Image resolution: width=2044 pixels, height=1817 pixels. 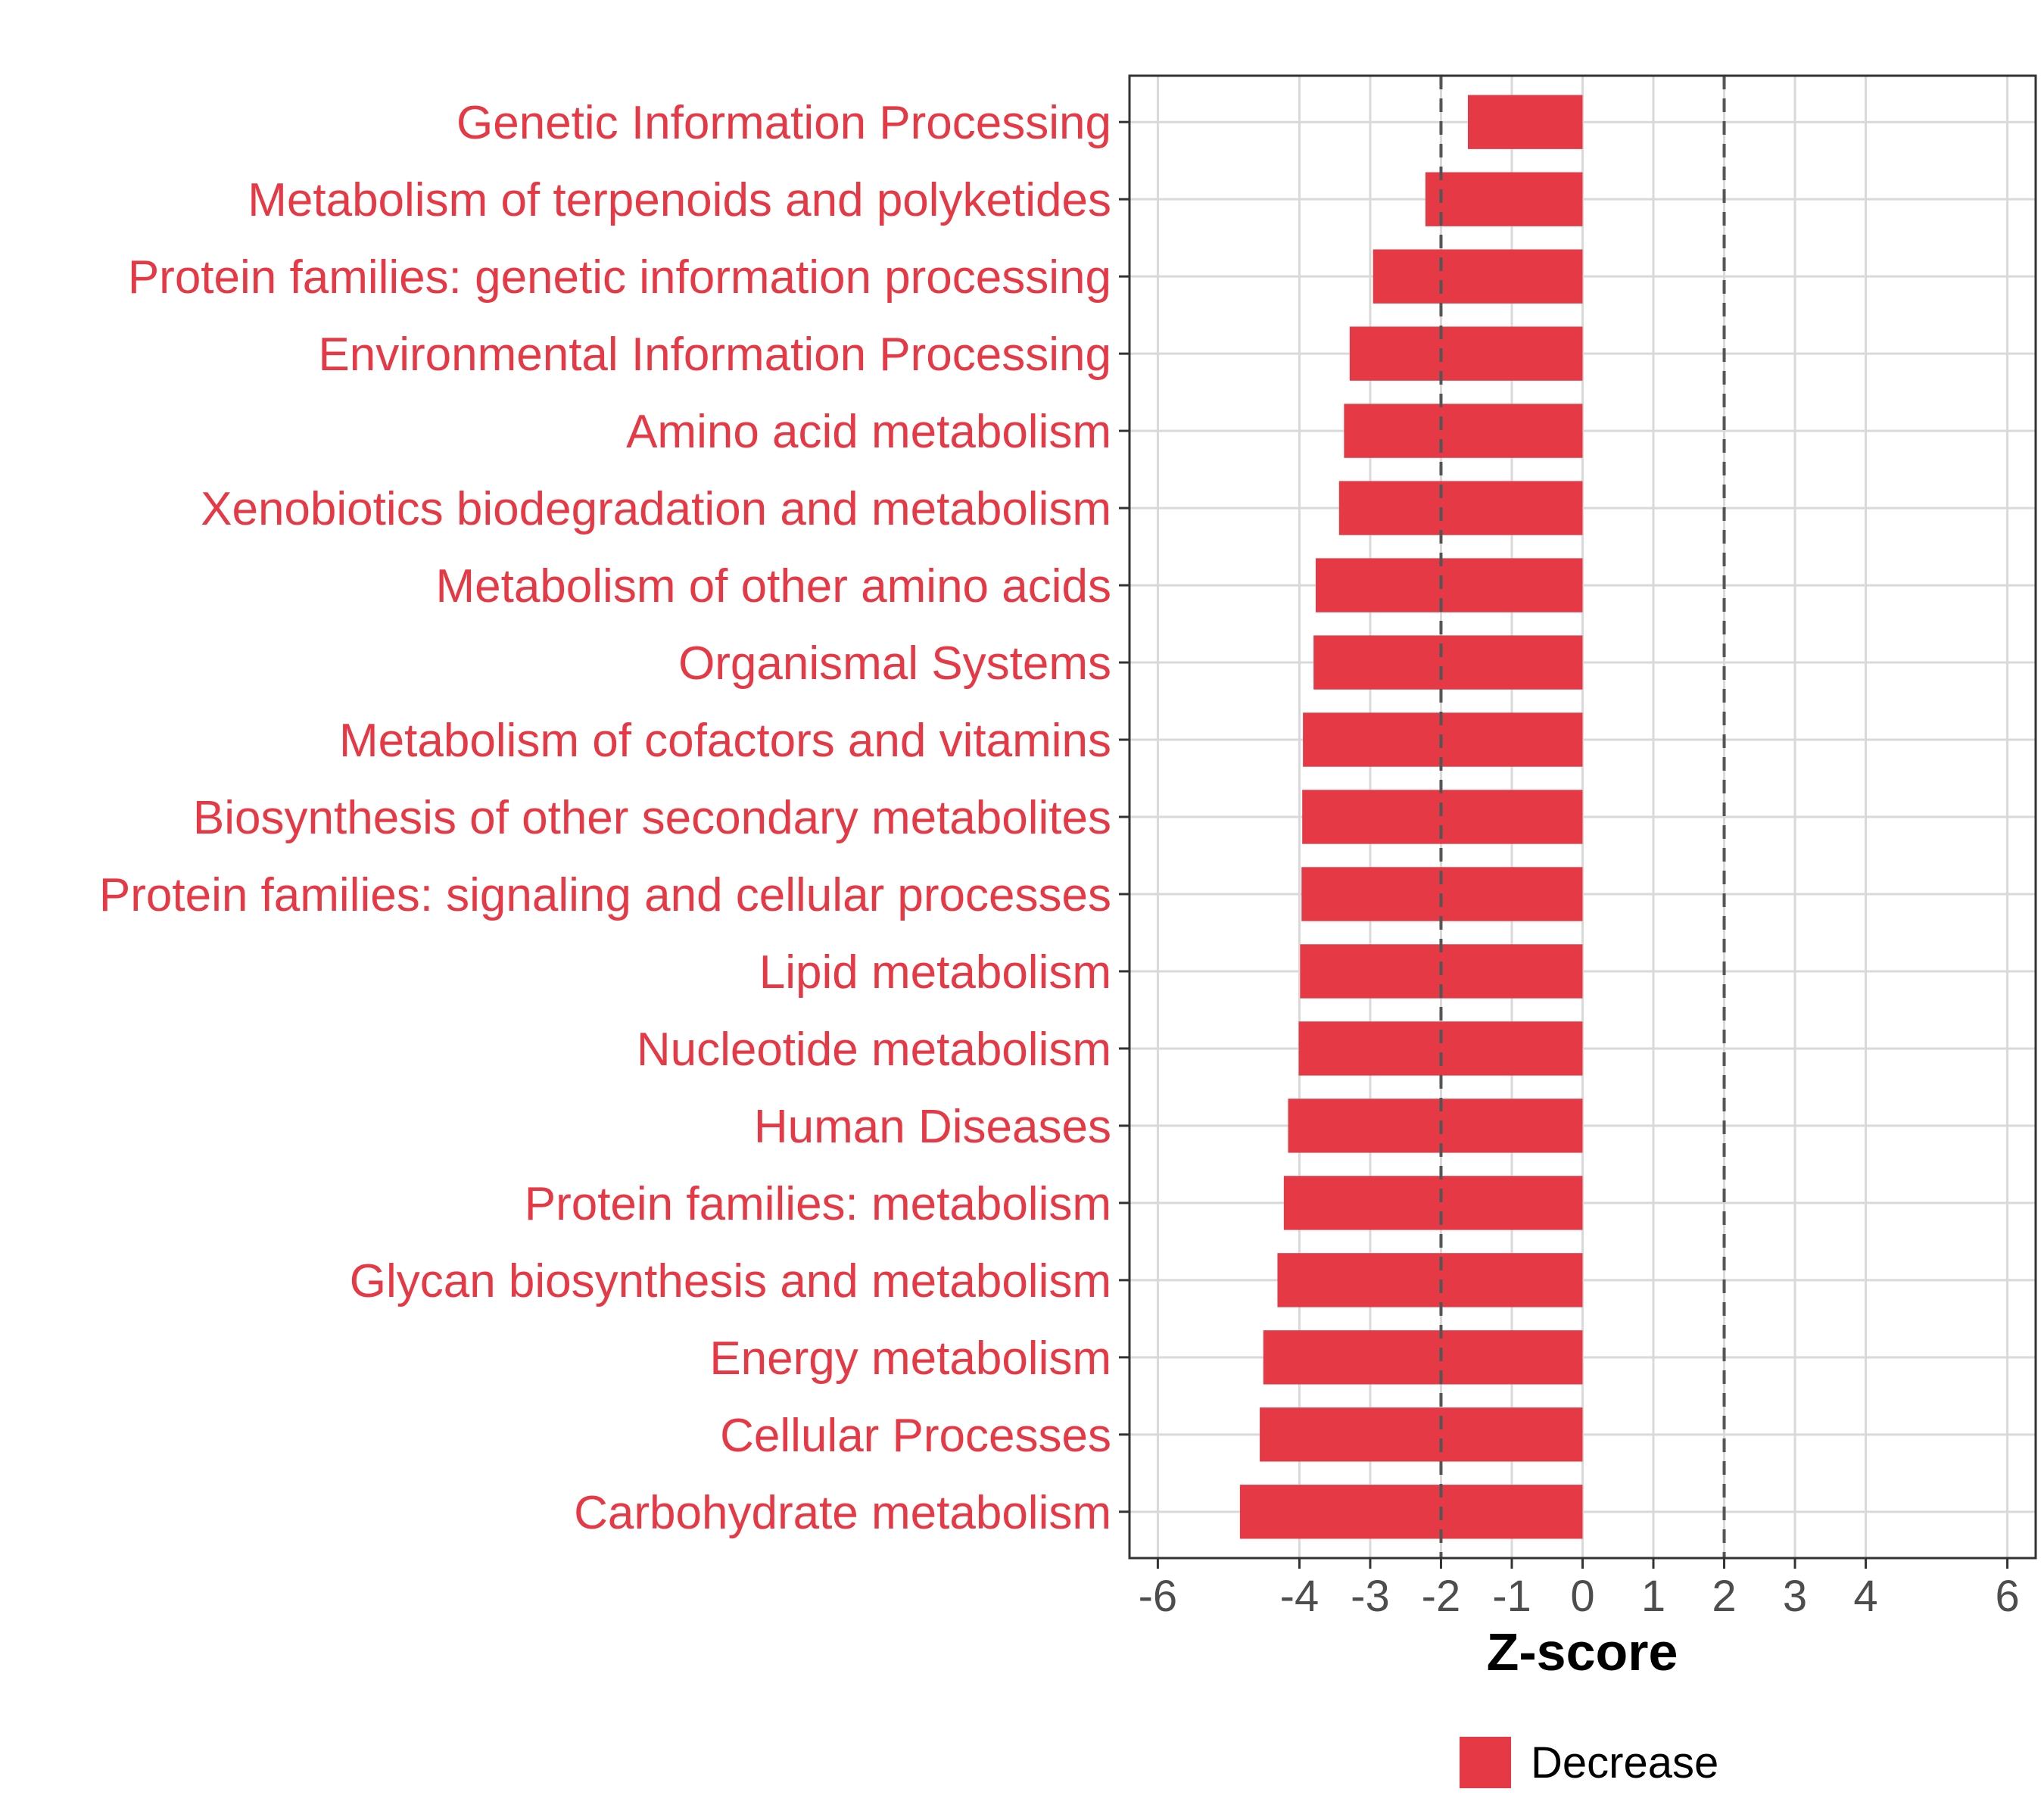 What do you see at coordinates (818, 1204) in the screenshot?
I see `category-label: Protein families: metabolism` at bounding box center [818, 1204].